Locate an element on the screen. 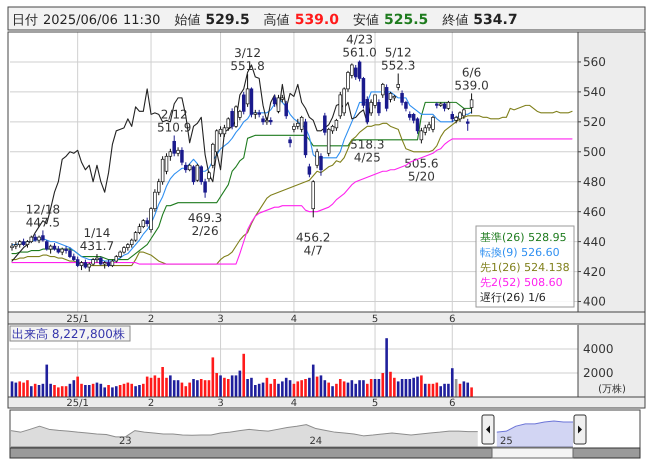 This screenshot has width=653, height=470. annotation: 1/14 431.7 is located at coordinates (97, 240).